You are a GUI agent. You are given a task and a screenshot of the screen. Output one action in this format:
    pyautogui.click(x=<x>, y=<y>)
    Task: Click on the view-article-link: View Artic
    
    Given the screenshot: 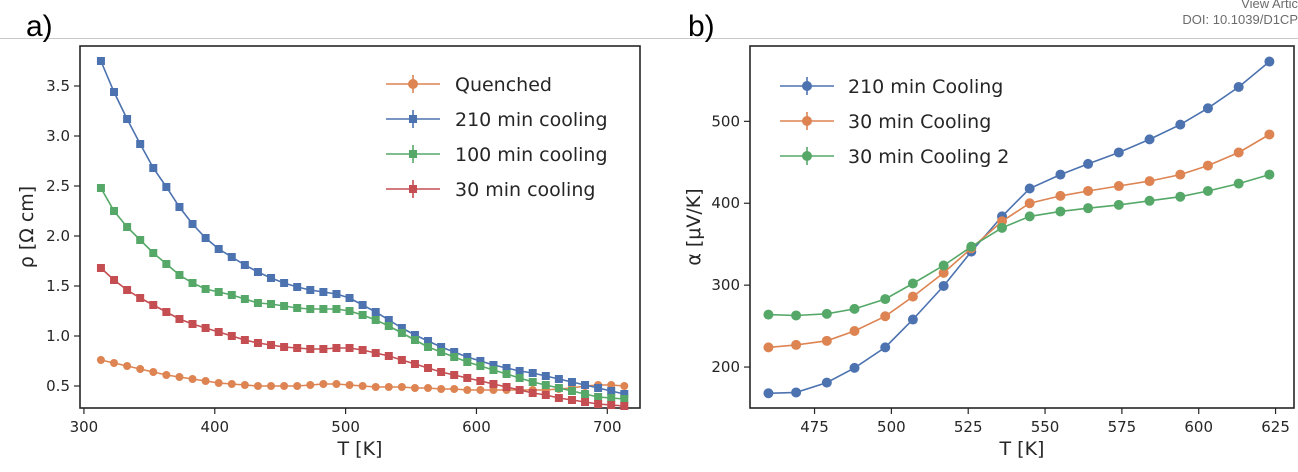 What is the action you would take?
    pyautogui.click(x=1269, y=5)
    